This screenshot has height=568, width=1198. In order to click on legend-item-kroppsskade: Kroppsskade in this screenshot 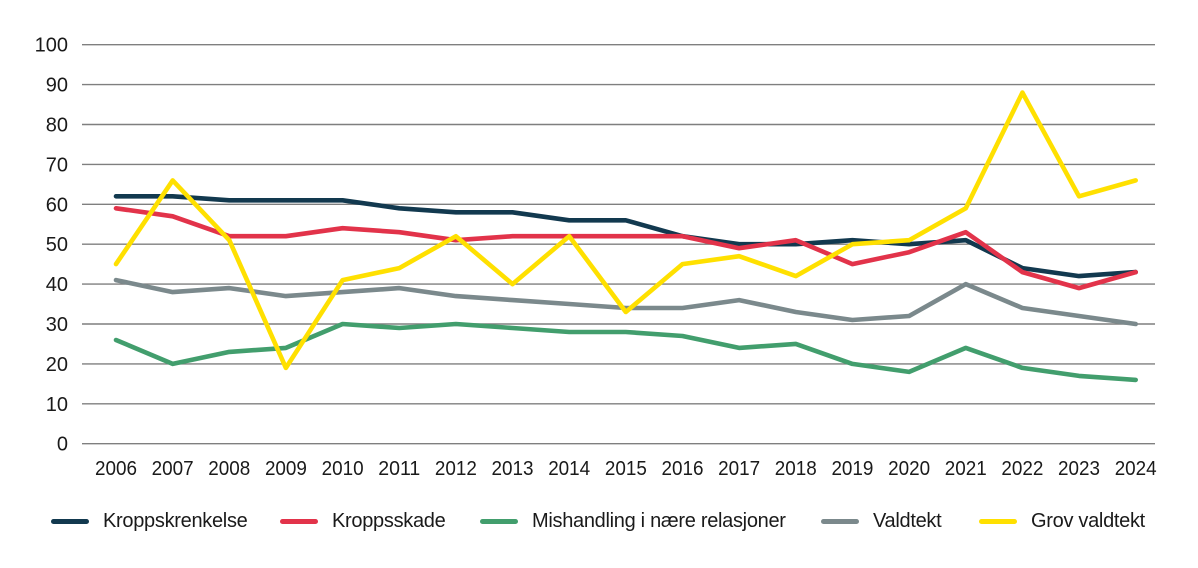, I will do `click(363, 521)`.